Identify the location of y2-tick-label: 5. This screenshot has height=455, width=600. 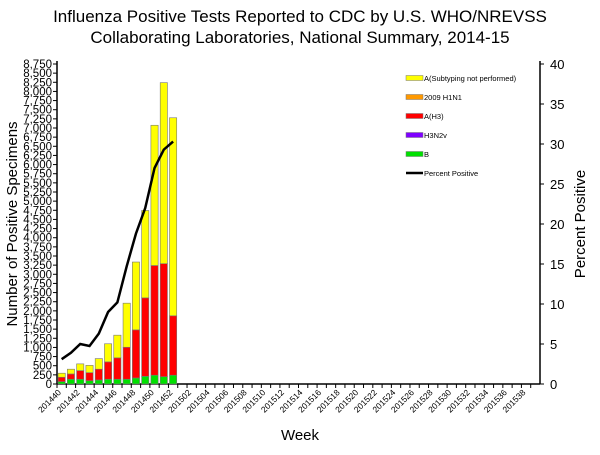
(553, 344).